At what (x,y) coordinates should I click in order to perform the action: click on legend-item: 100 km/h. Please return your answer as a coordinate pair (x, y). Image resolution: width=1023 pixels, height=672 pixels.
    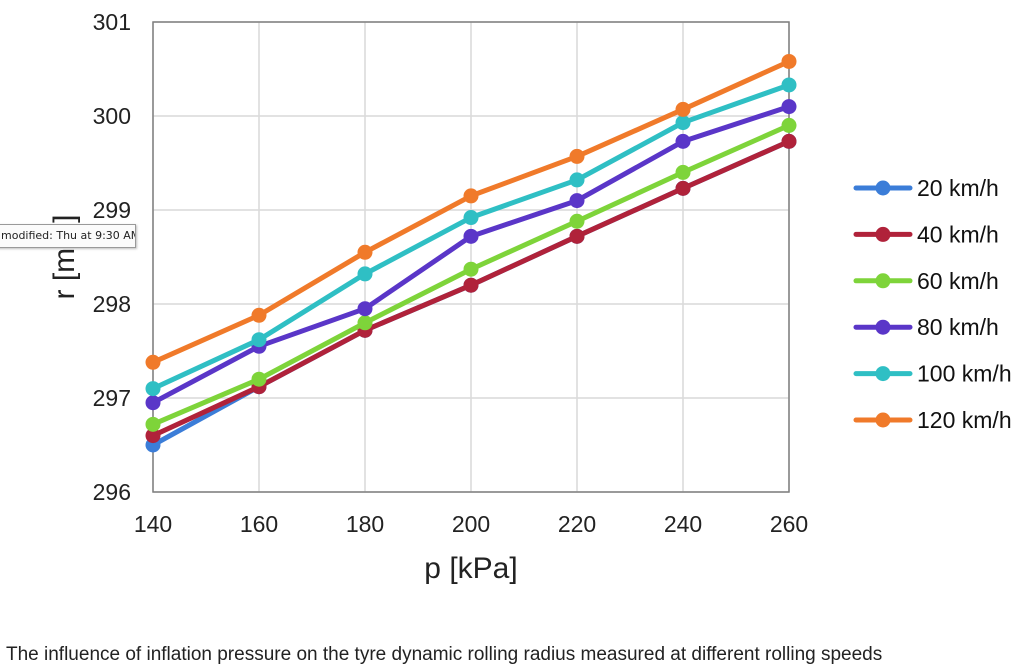
    Looking at the image, I should click on (932, 374).